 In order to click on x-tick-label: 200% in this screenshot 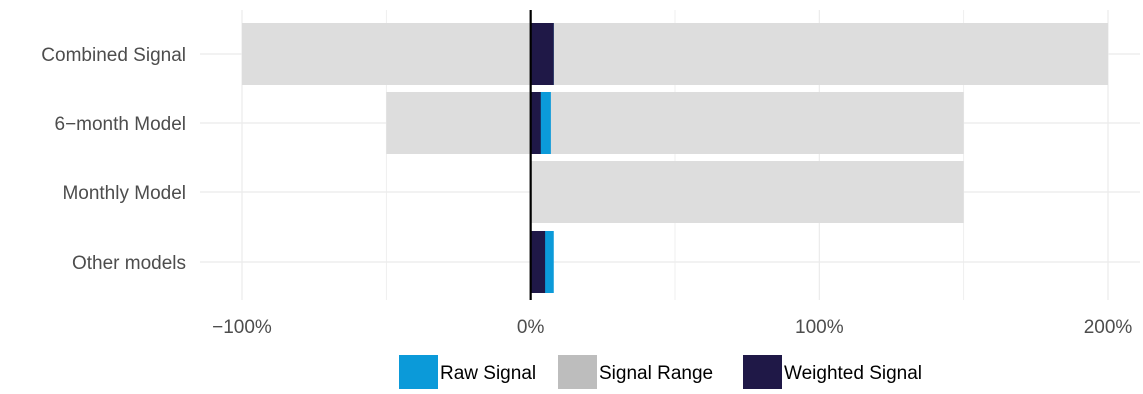, I will do `click(1108, 327)`.